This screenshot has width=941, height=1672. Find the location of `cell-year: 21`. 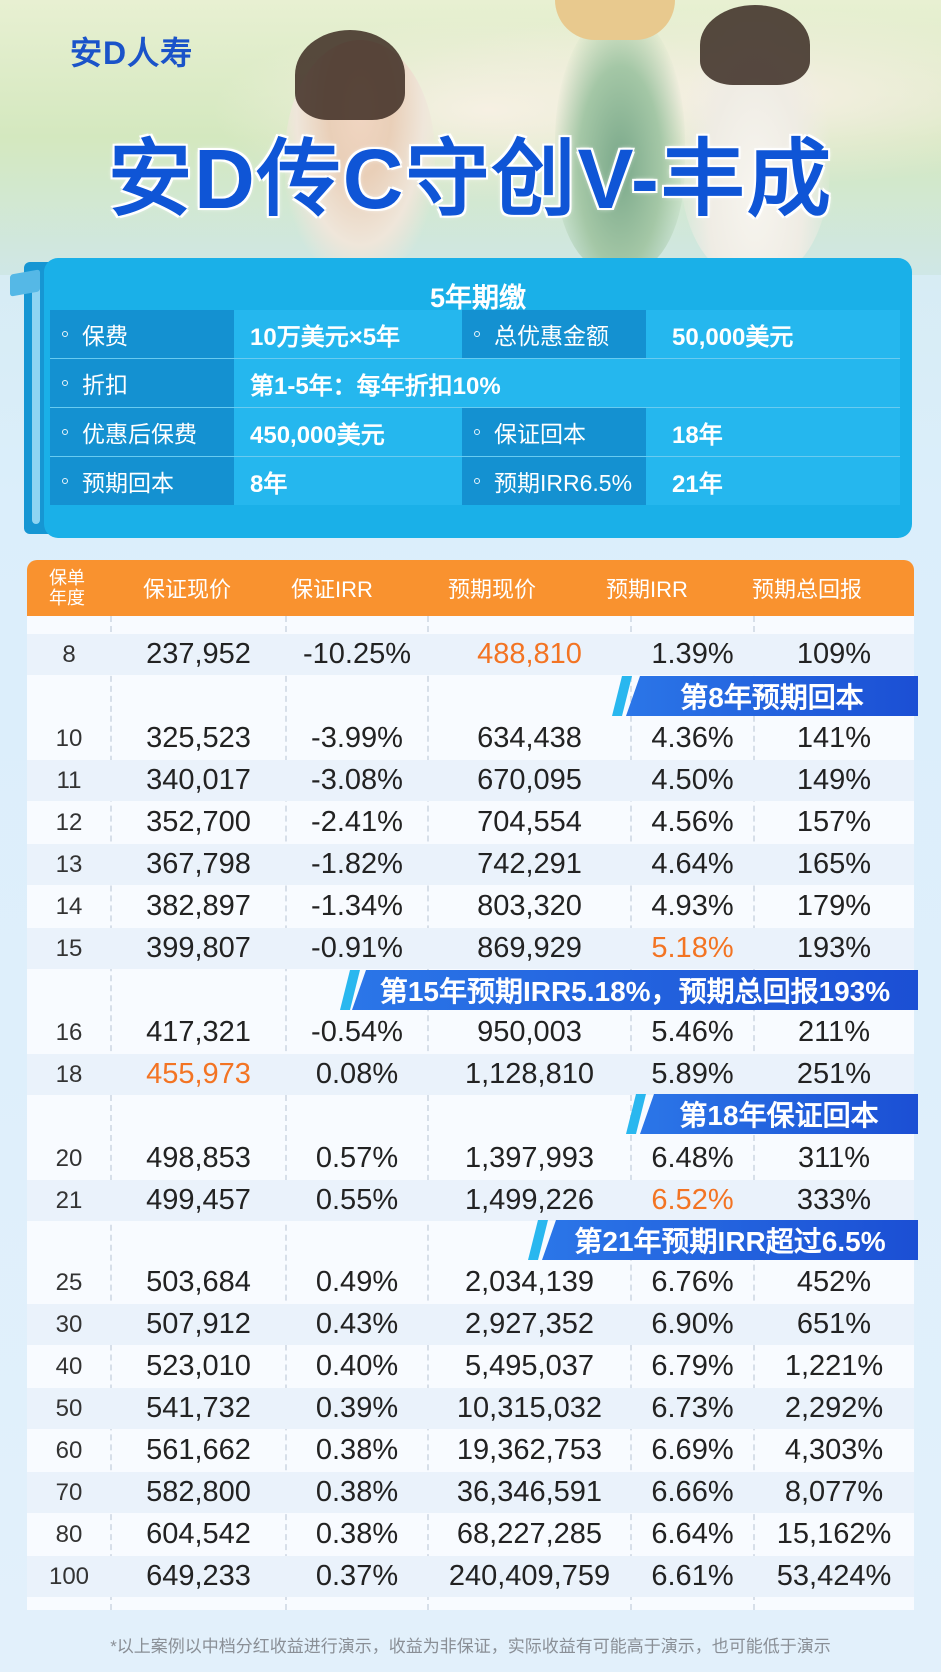

cell-year: 21 is located at coordinates (69, 1200).